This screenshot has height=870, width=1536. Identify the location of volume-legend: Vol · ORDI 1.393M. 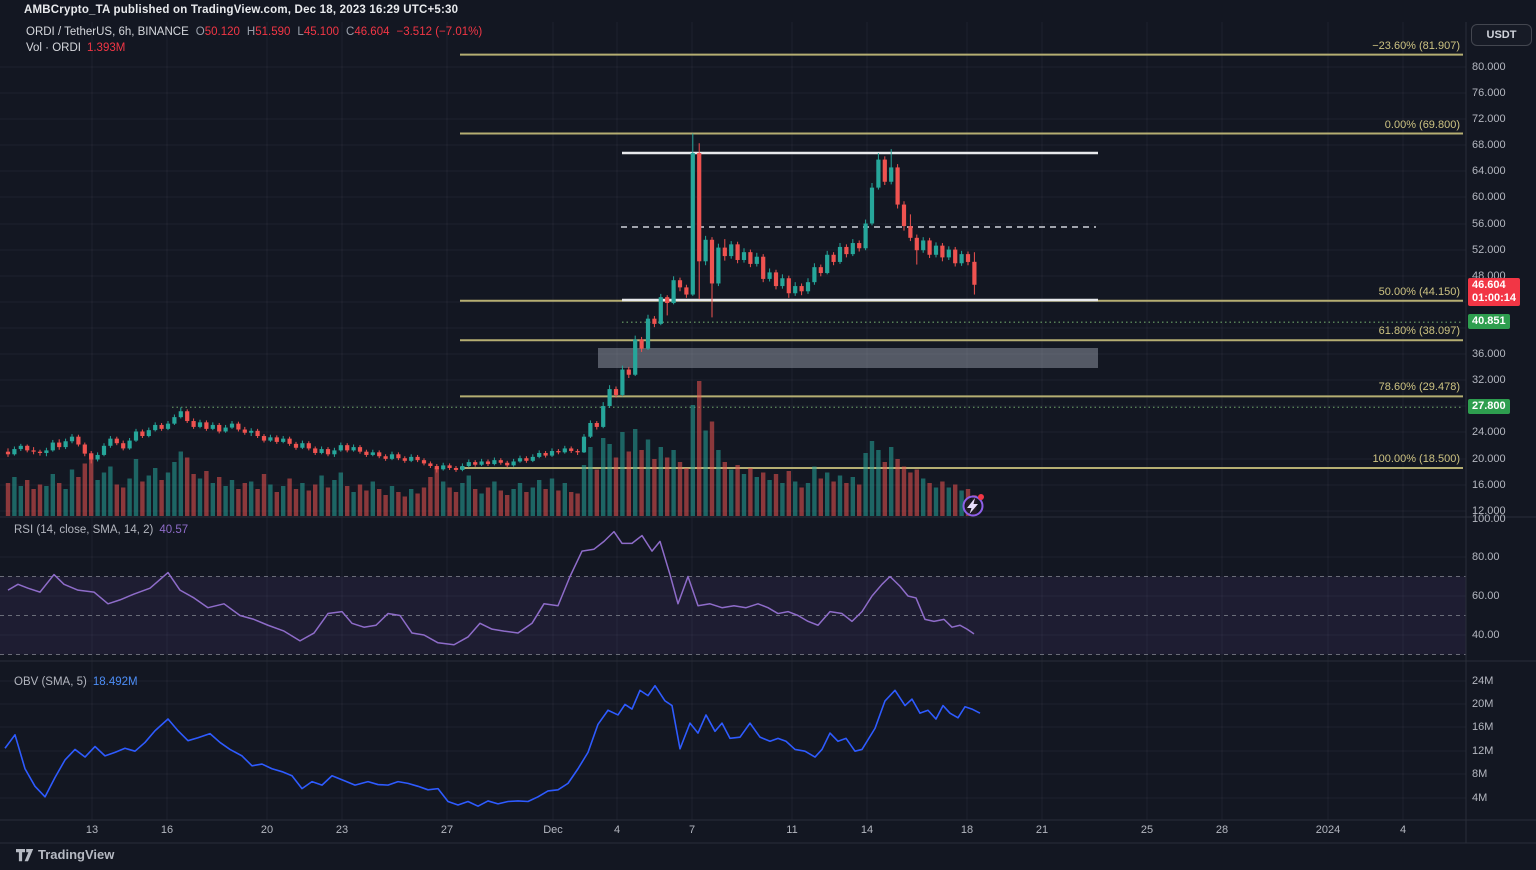
(75, 48).